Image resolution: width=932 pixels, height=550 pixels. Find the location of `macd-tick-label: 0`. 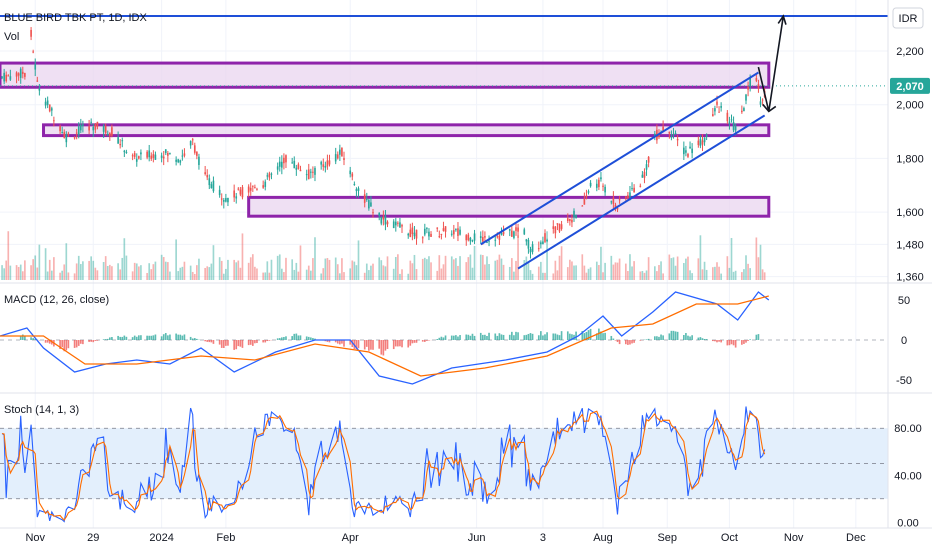

macd-tick-label: 0 is located at coordinates (904, 341).